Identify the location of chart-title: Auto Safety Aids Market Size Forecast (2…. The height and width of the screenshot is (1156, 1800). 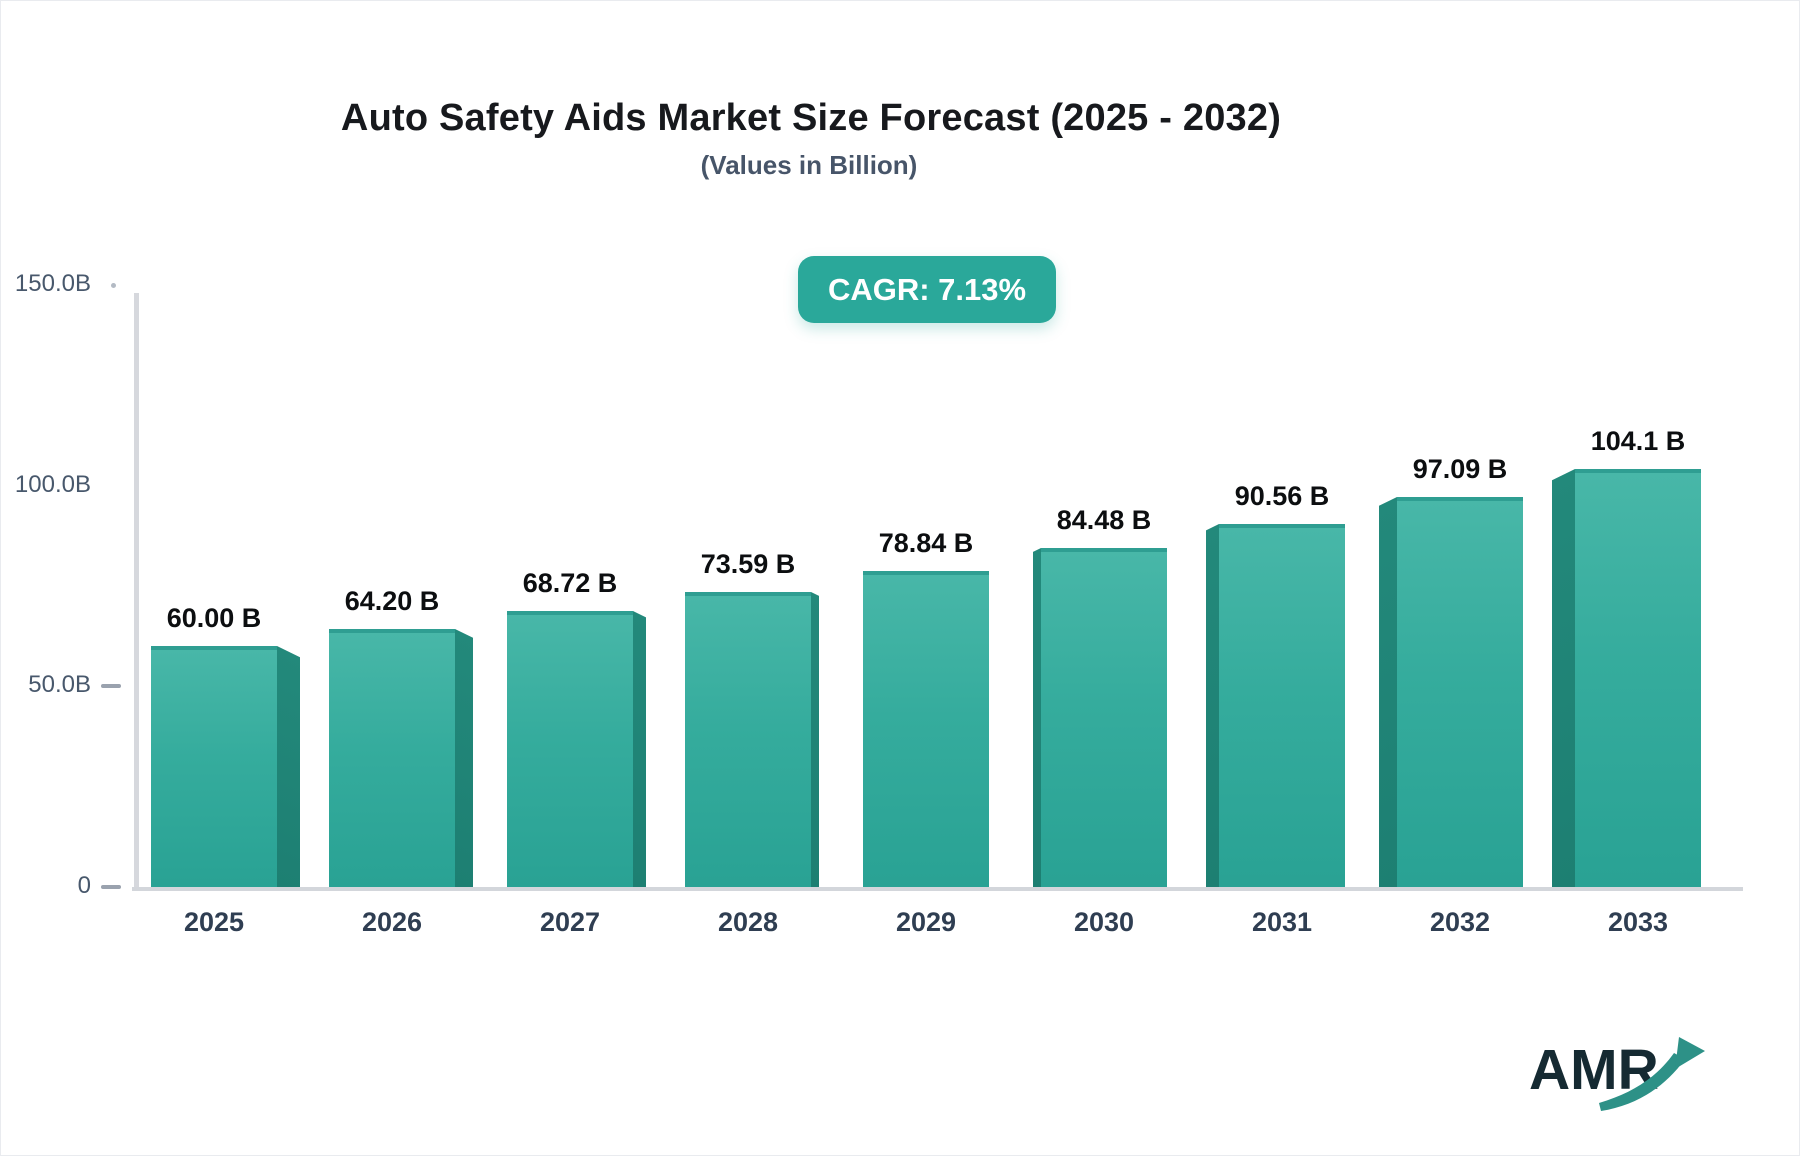
(811, 118).